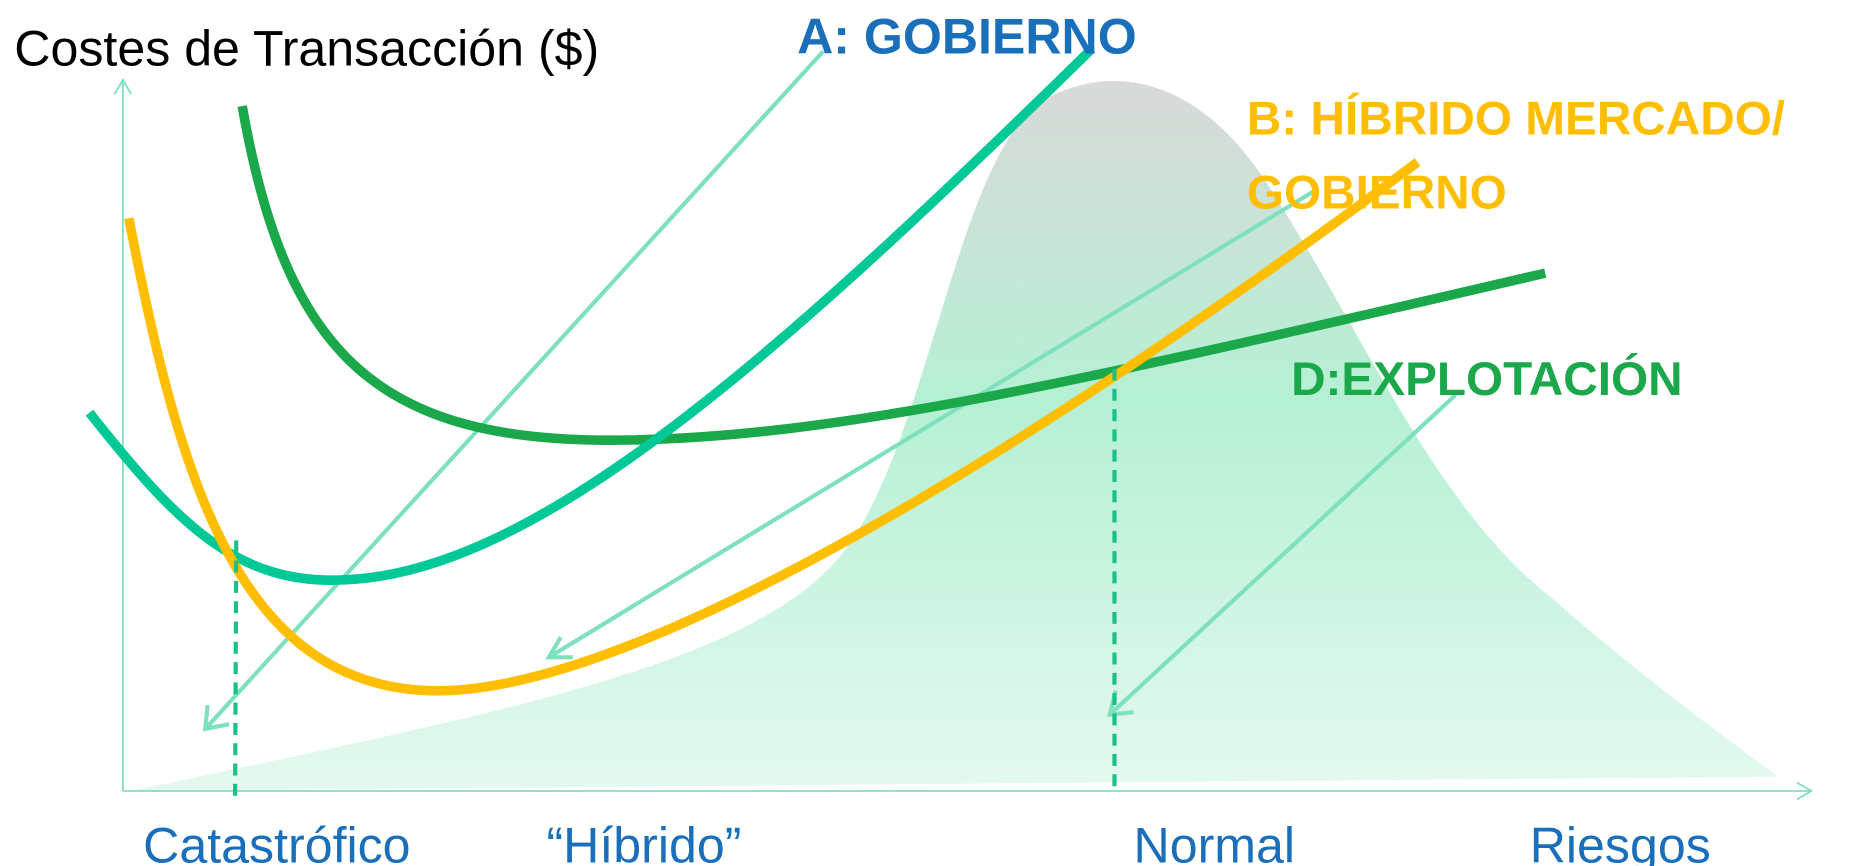  What do you see at coordinates (1620, 842) in the screenshot?
I see `x-label: Riesgos` at bounding box center [1620, 842].